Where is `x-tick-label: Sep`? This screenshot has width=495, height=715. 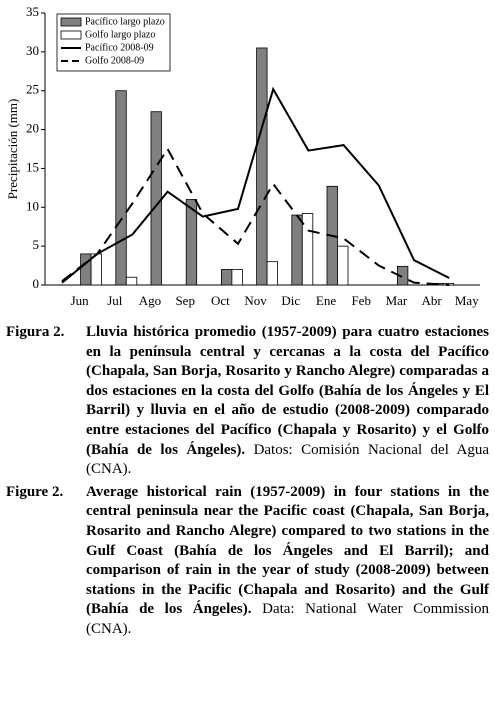
x-tick-label: Sep is located at coordinates (185, 300).